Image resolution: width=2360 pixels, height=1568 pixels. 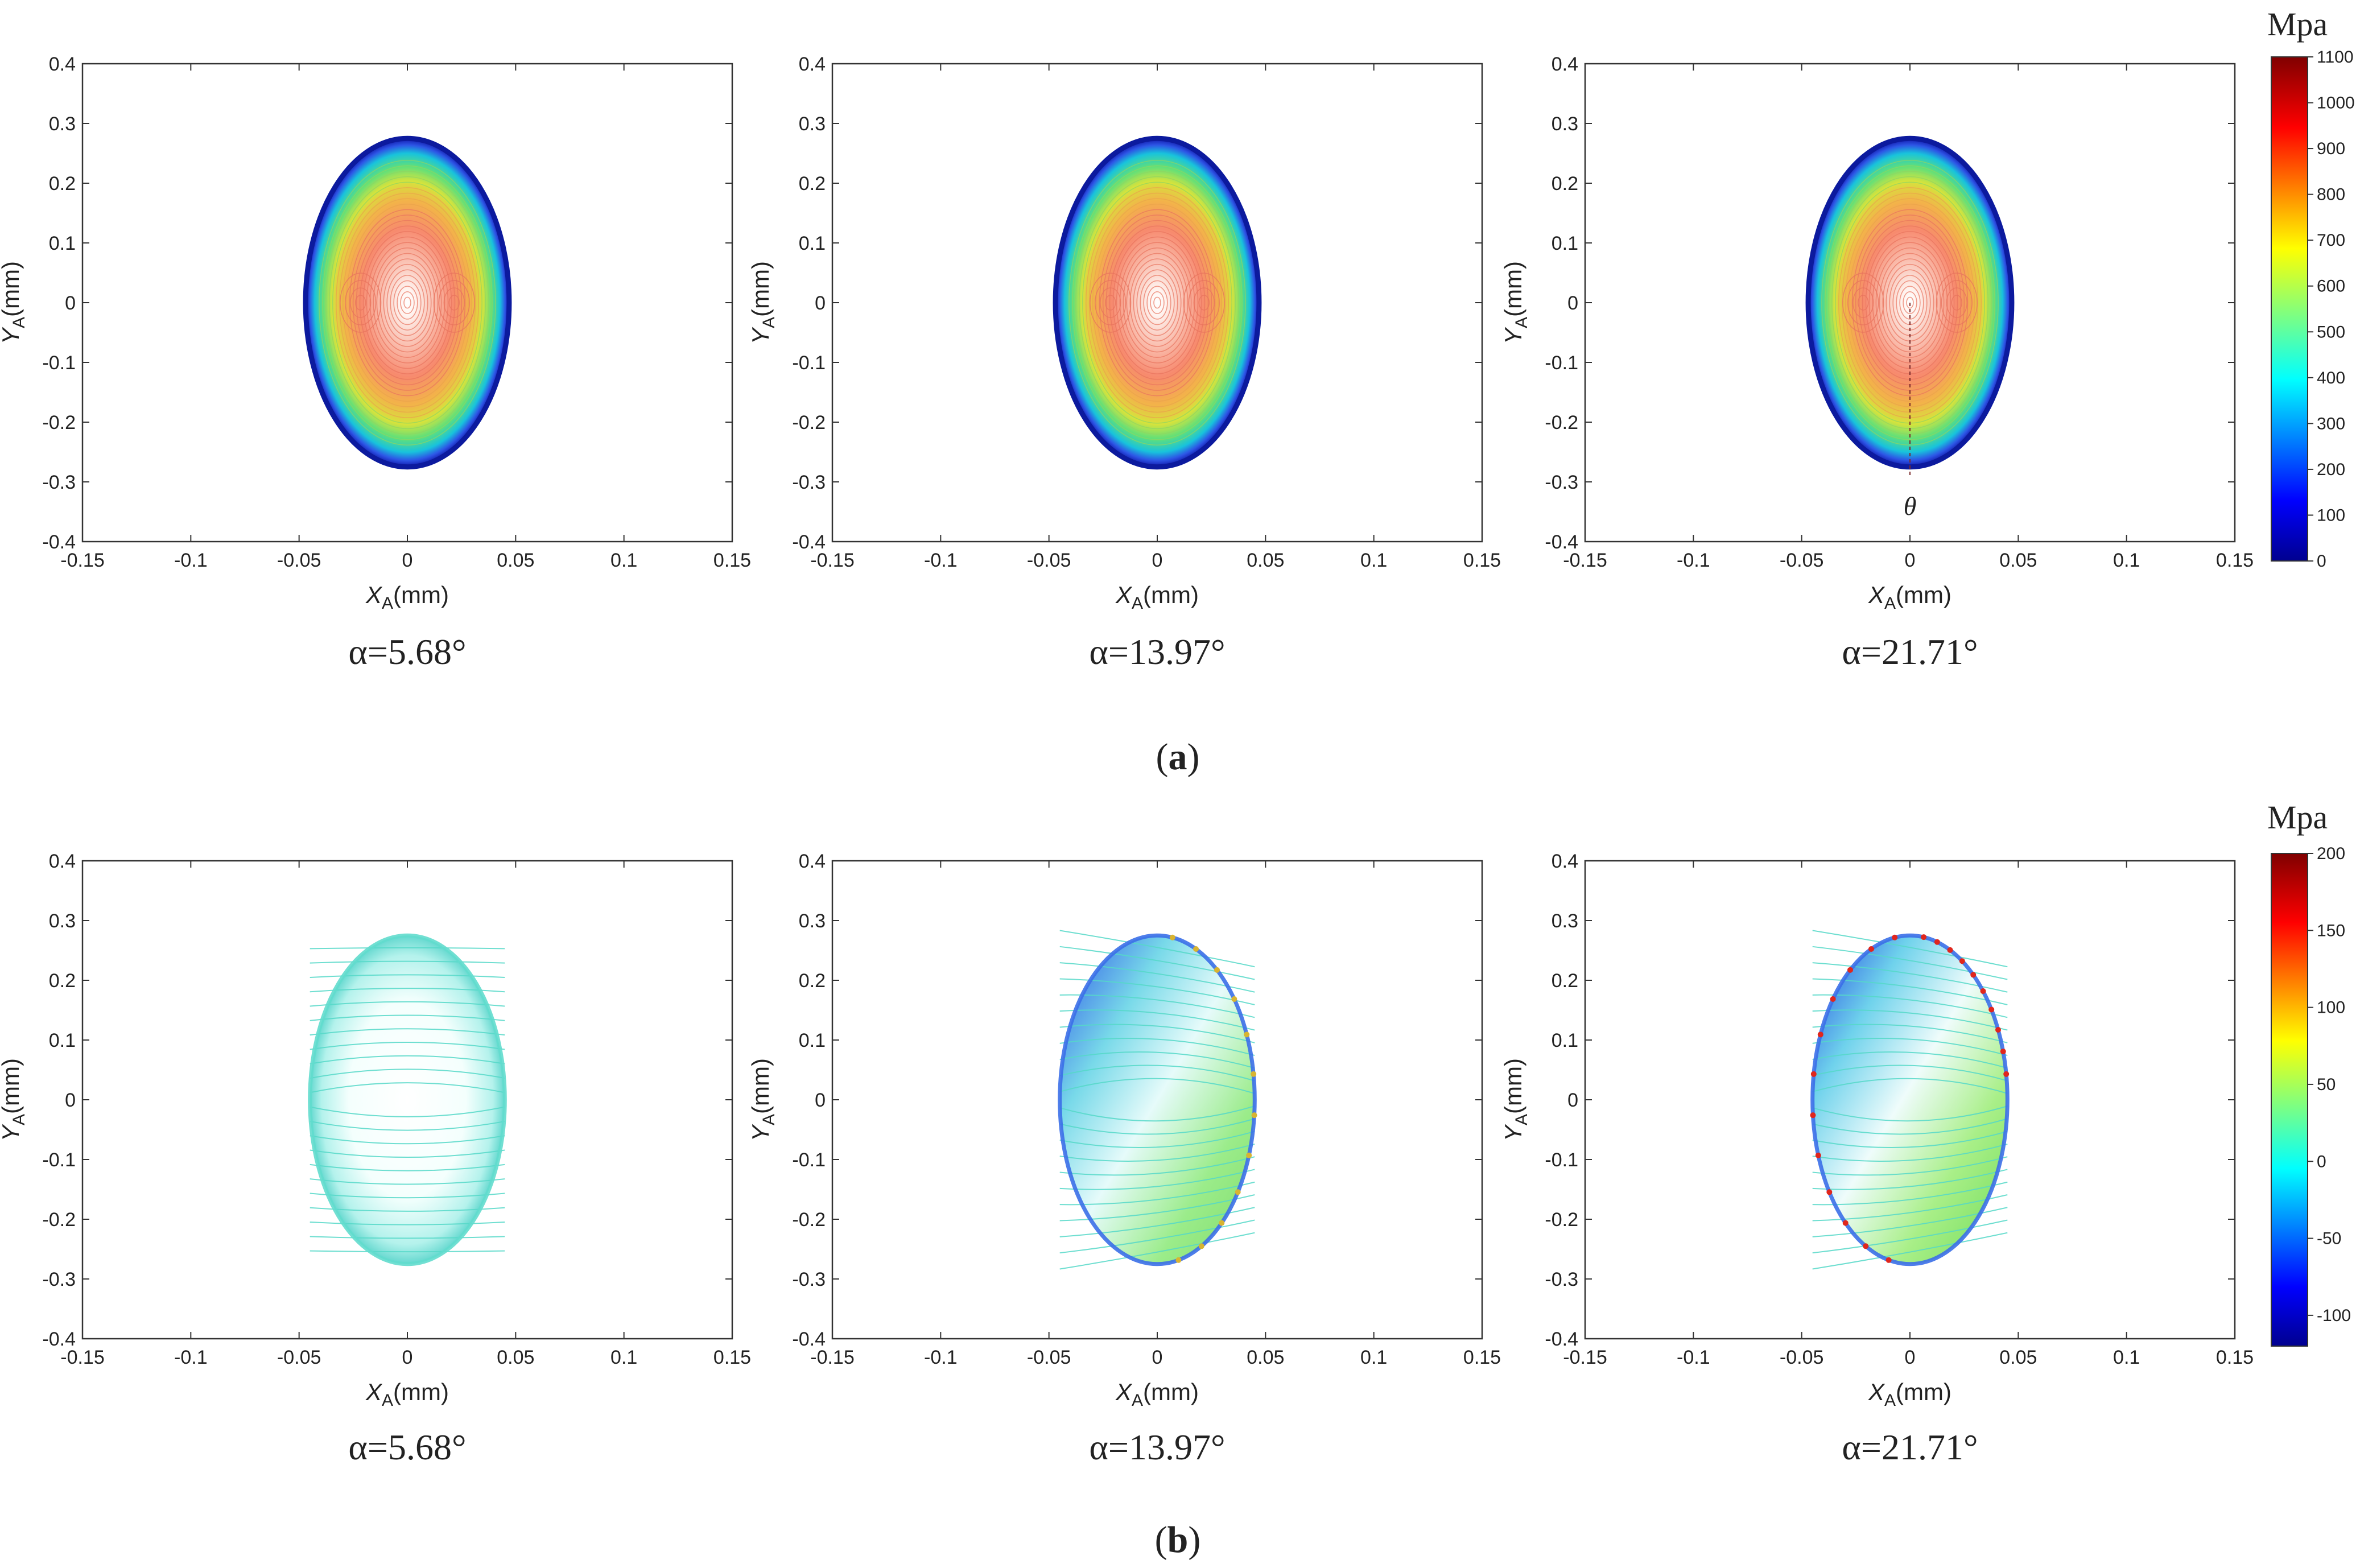 I want to click on panel-a2-y-tick-label: 0.4, so click(x=812, y=64).